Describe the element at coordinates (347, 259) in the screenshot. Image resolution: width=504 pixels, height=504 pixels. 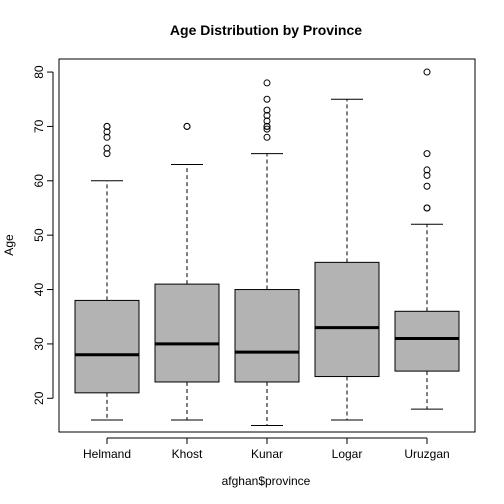
I see `box-logar` at that location.